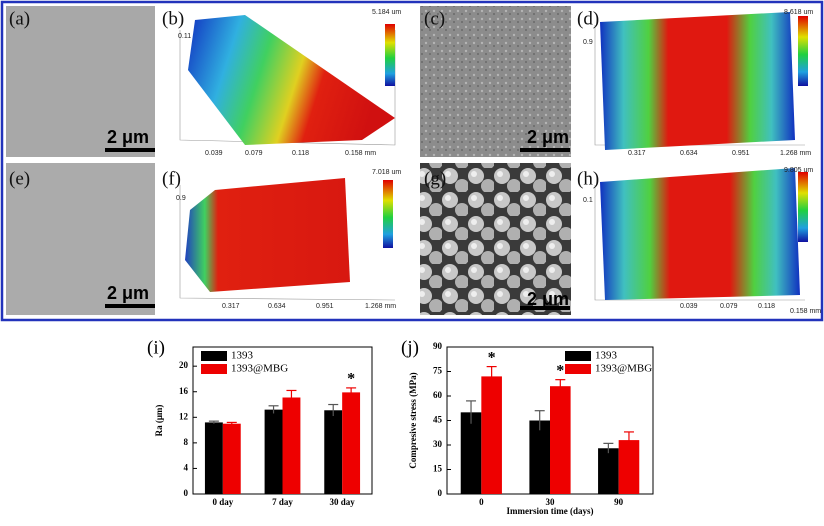  Describe the element at coordinates (386, 172) in the screenshot. I see `height-label: 7.018 um` at that location.